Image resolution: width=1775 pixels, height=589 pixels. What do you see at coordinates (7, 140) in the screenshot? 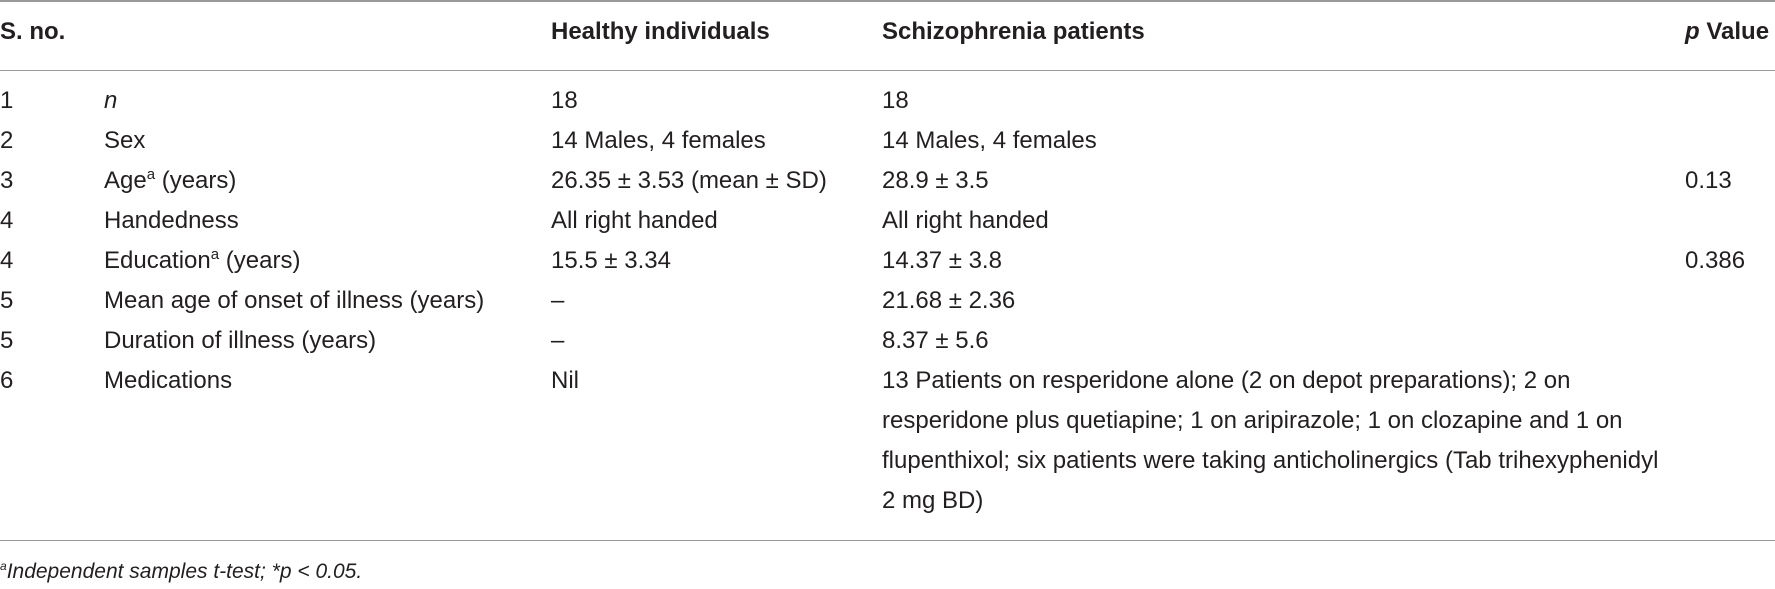
I see `row-2-sno: 2` at bounding box center [7, 140].